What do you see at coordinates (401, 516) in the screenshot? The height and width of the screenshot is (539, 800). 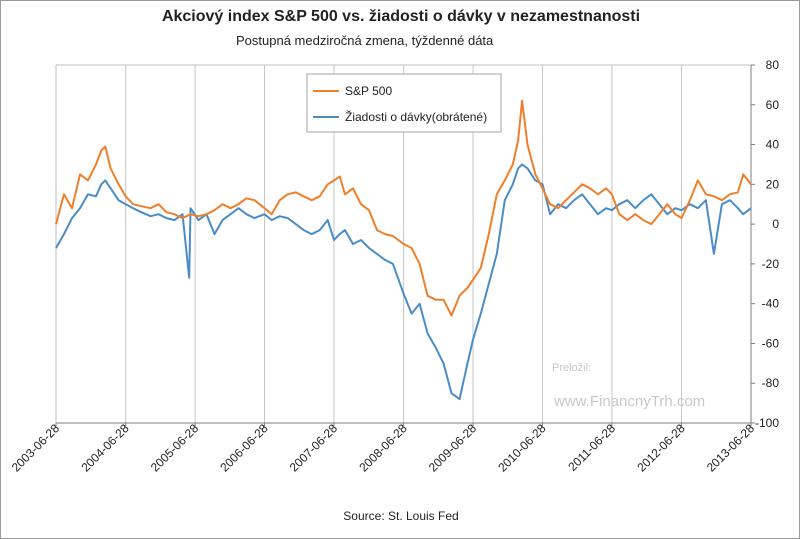 I see `chart-source: Source: St. Louis Fed` at bounding box center [401, 516].